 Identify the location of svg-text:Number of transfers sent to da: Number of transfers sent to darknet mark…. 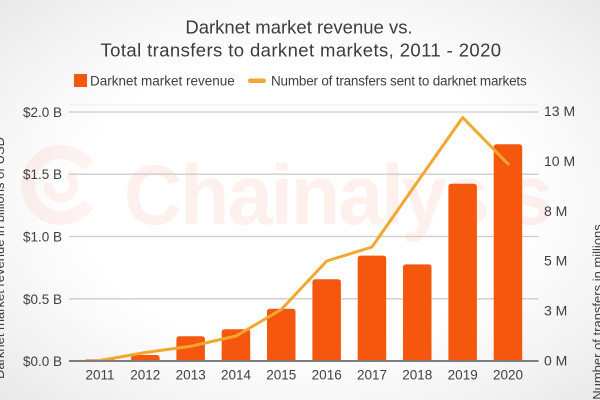
(399, 81).